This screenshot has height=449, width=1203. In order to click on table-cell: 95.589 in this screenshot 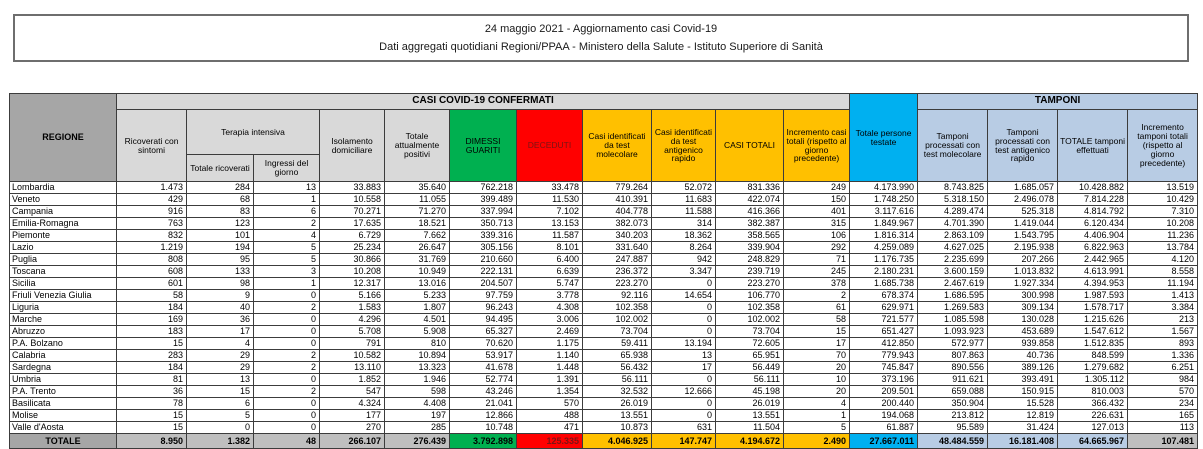, I will do `click(953, 427)`.